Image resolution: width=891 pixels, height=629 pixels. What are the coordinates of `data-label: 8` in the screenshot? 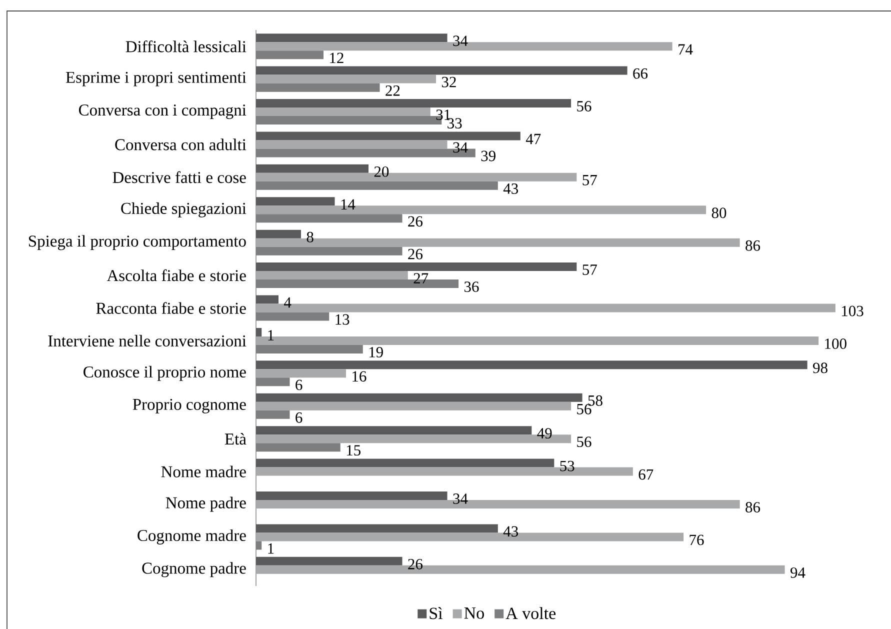 It's located at (310, 237).